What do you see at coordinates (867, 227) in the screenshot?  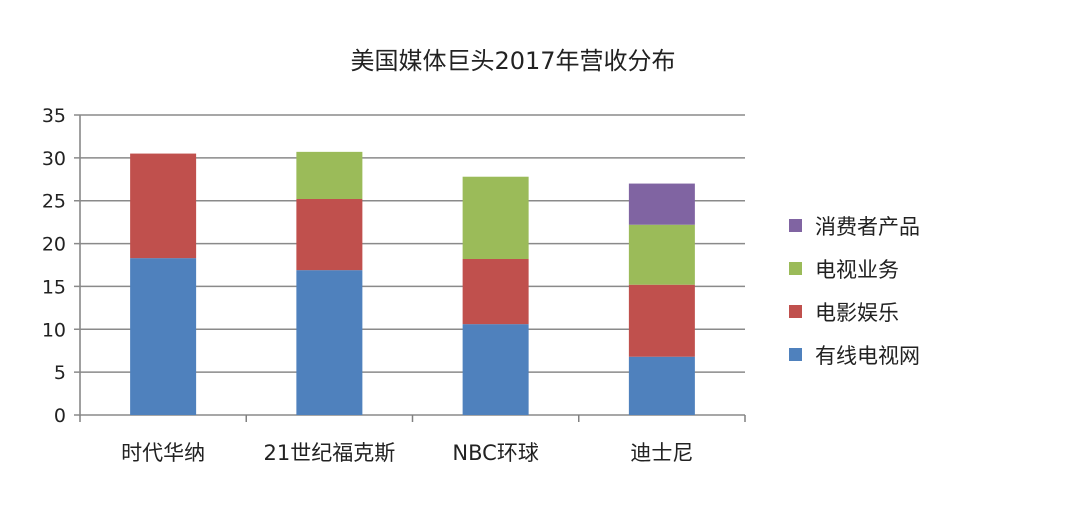 I see `legend-label: 消费者产品` at bounding box center [867, 227].